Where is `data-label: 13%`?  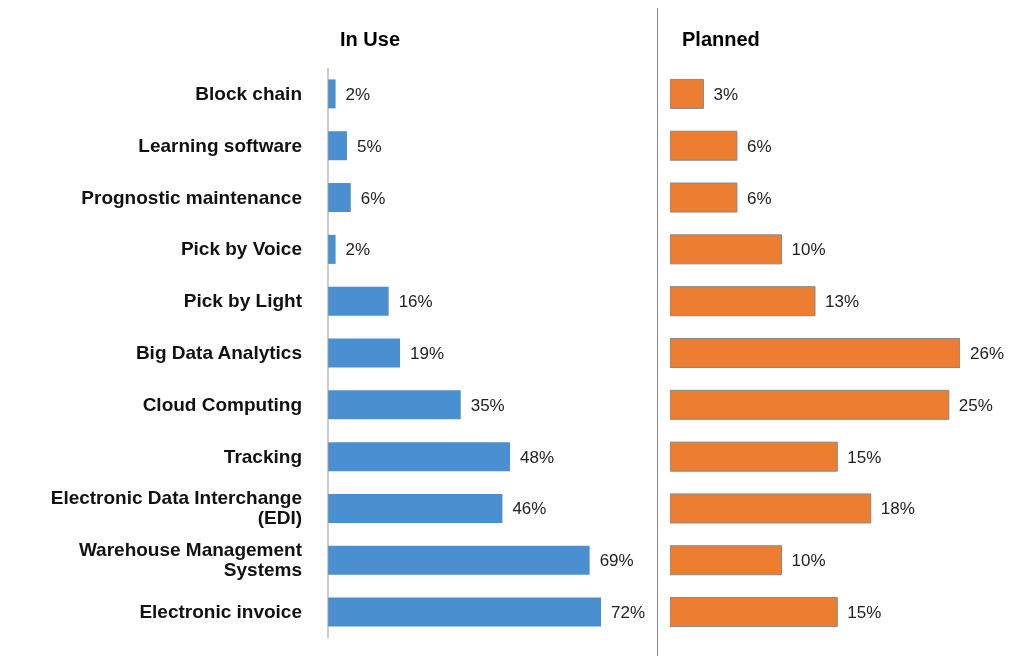 data-label: 13% is located at coordinates (842, 302).